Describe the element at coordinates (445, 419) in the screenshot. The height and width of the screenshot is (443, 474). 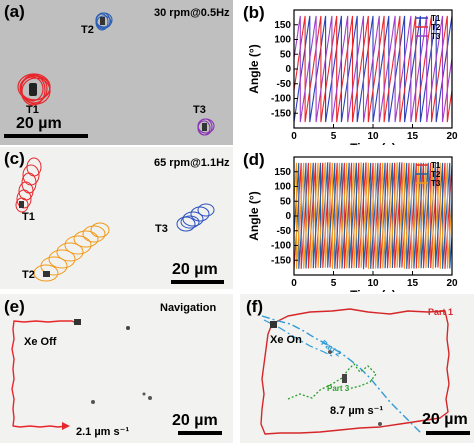
I see `panel-f-scale-label: 20 µm` at that location.